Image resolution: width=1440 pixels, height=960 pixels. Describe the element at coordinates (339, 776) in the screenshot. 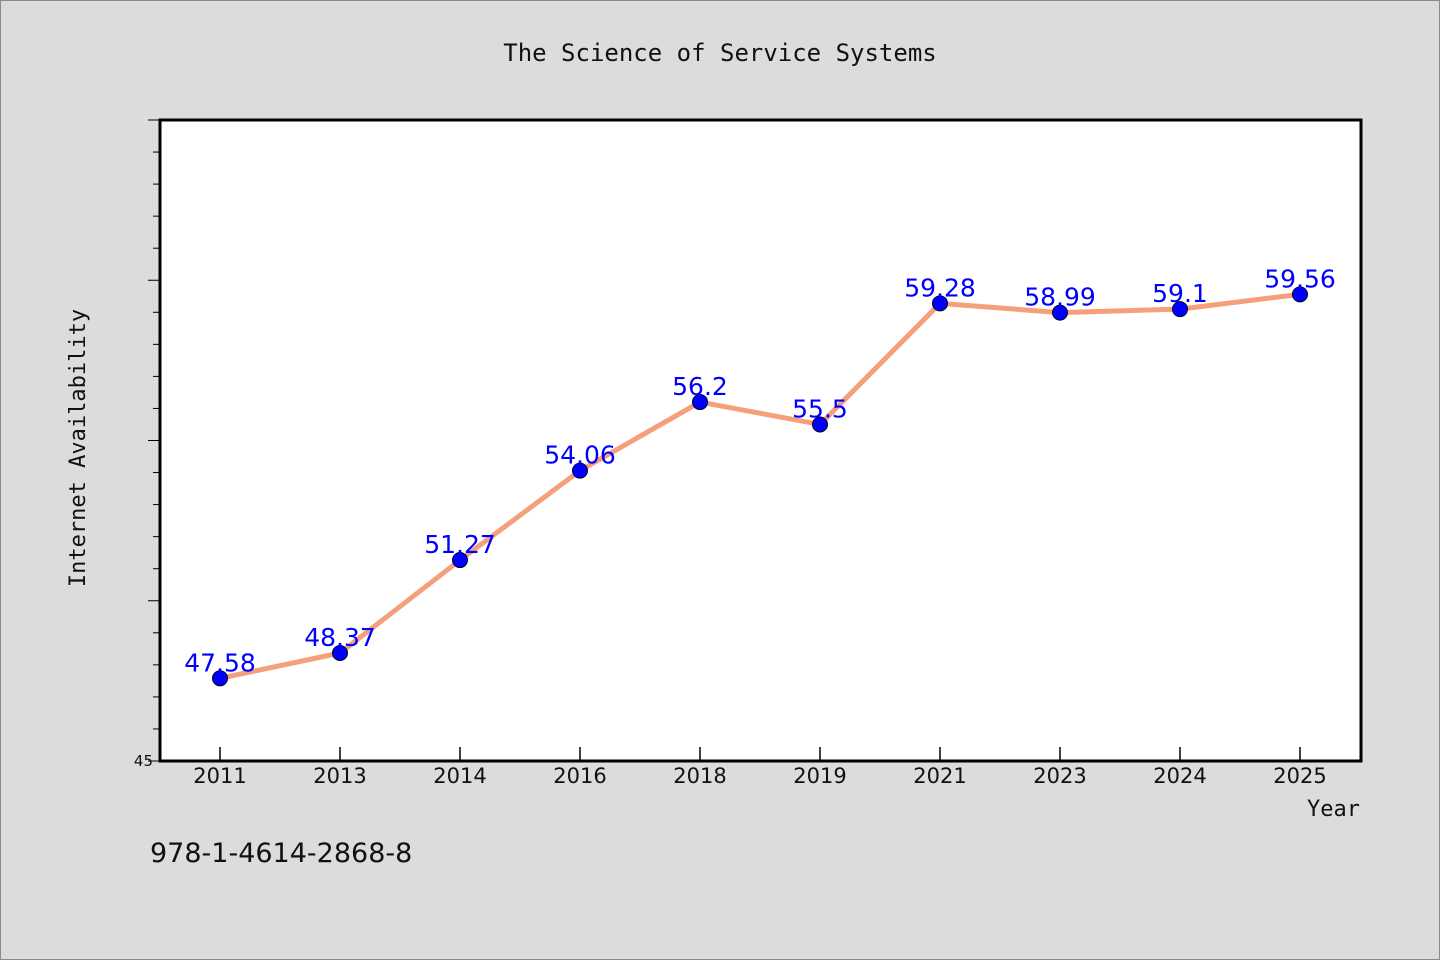

I see `x-tick-label: 2013` at that location.